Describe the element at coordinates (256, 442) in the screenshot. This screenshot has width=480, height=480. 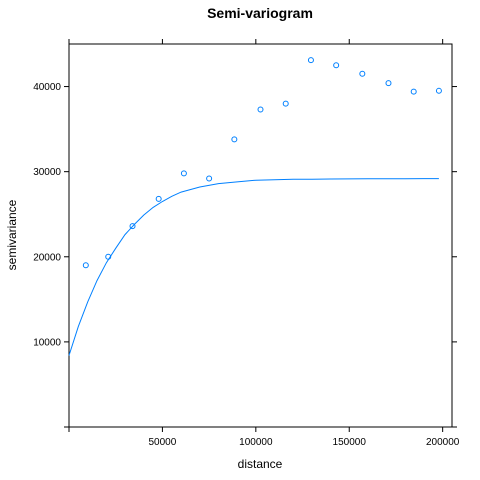
I see `x-tick-label-1: 100000` at that location.